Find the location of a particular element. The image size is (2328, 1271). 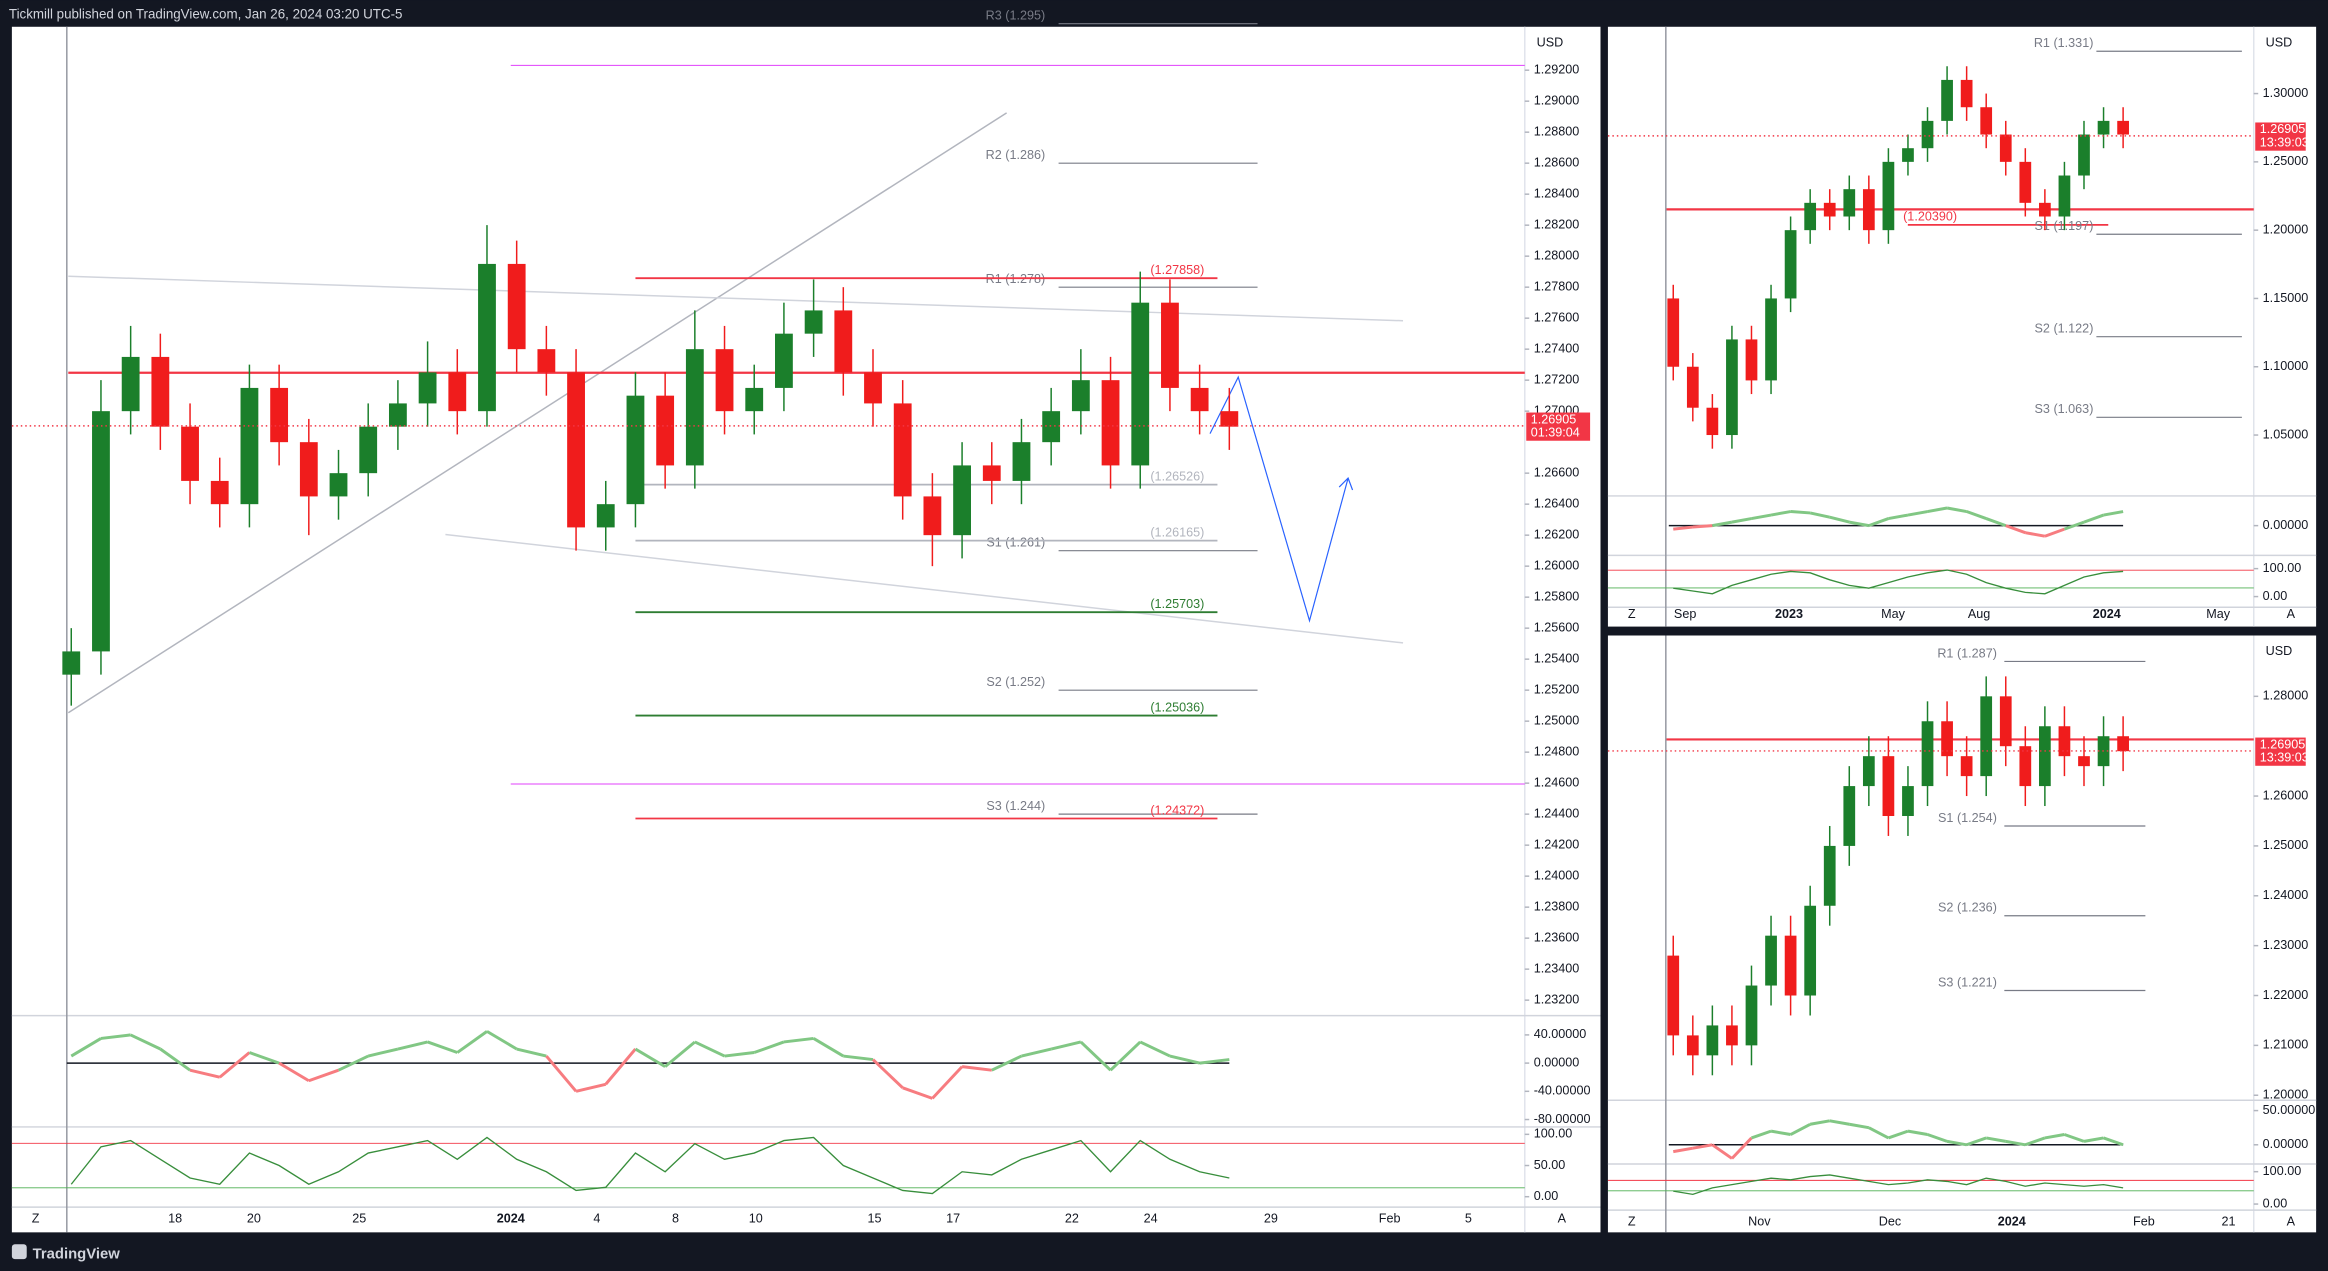

x-tick-label: May is located at coordinates (2218, 614).